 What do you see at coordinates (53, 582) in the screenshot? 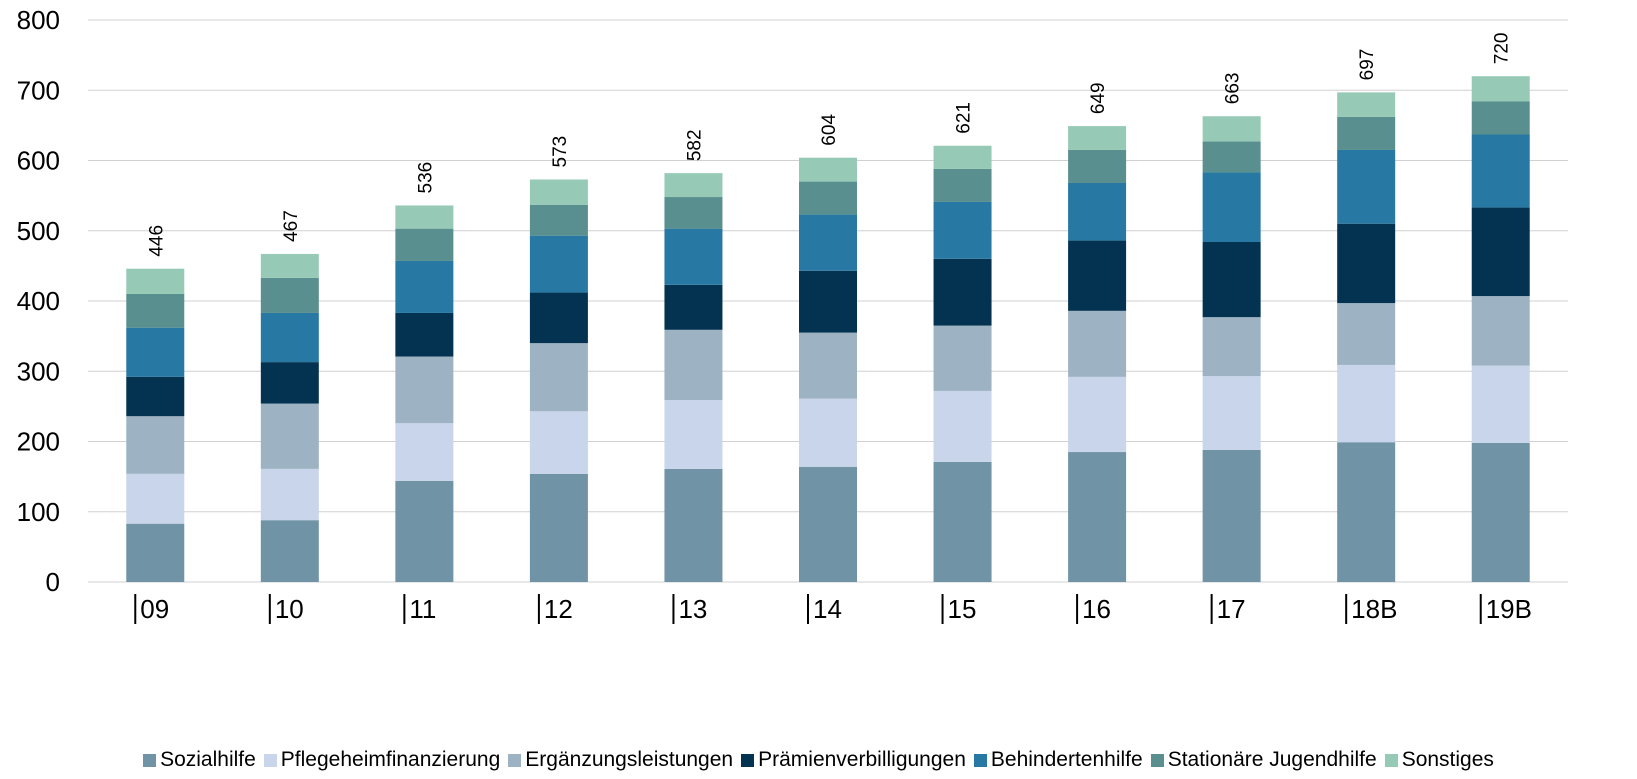
I see `y-tick-label: 0` at bounding box center [53, 582].